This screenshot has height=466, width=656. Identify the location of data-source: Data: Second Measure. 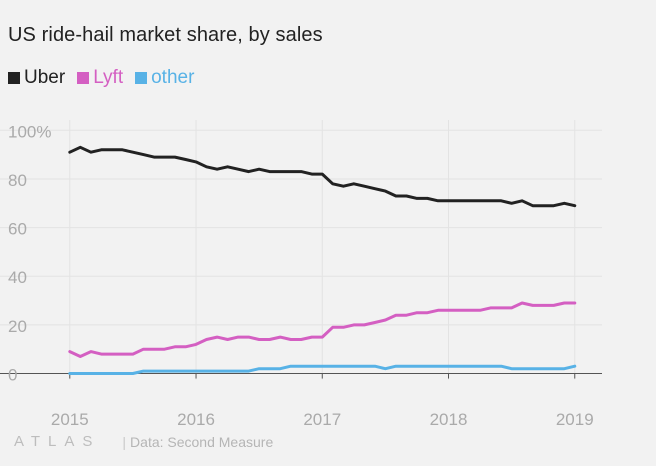
(202, 441).